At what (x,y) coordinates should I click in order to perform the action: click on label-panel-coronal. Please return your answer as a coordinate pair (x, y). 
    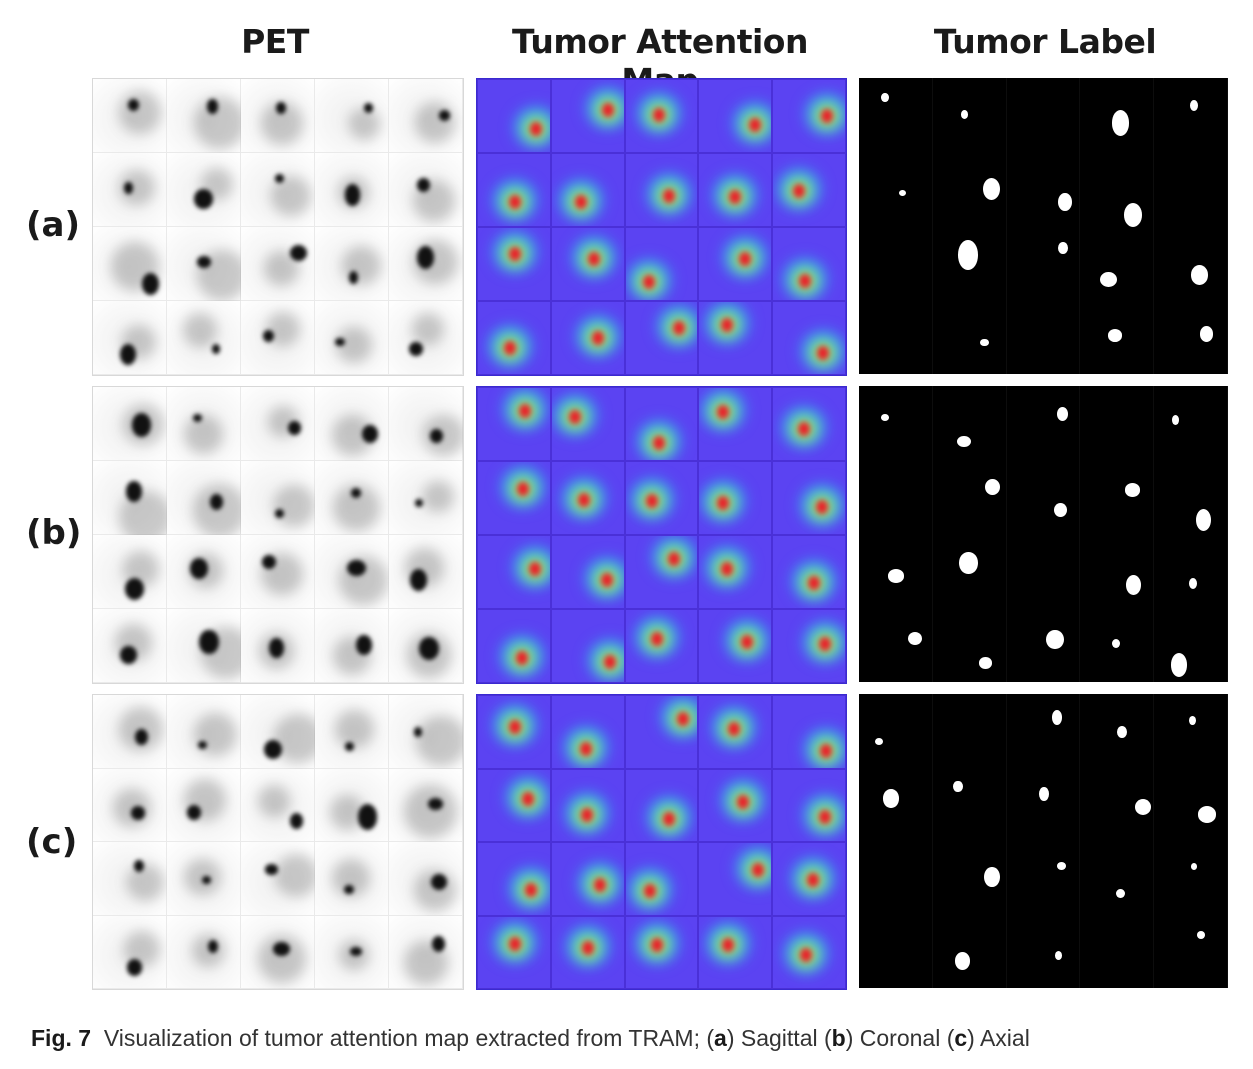
    Looking at the image, I should click on (1043, 534).